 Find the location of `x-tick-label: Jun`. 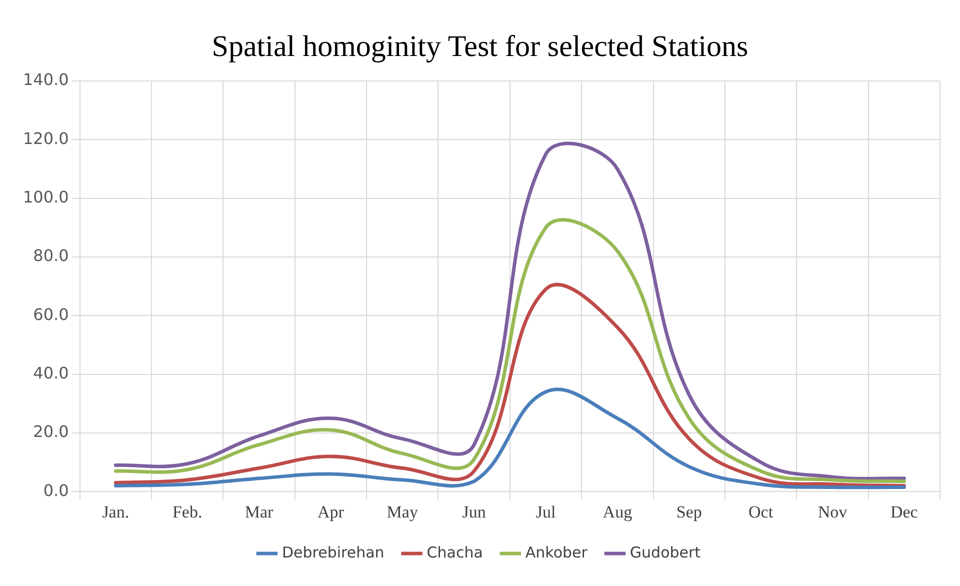

x-tick-label: Jun is located at coordinates (474, 512).